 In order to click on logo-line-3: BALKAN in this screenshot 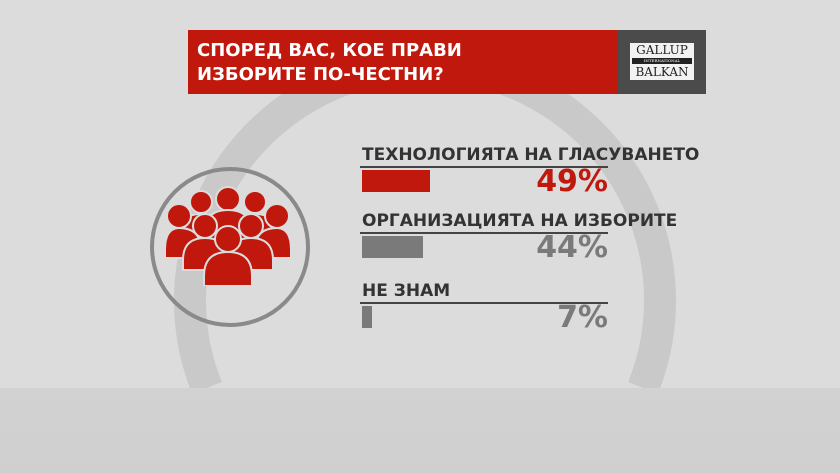, I will do `click(662, 72)`.